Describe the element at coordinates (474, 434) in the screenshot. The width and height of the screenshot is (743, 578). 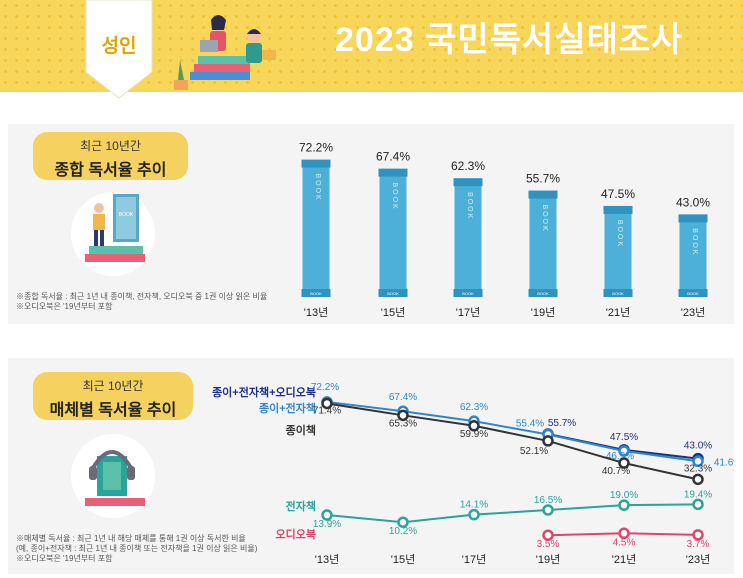
I see `data-label: 59.9%` at that location.